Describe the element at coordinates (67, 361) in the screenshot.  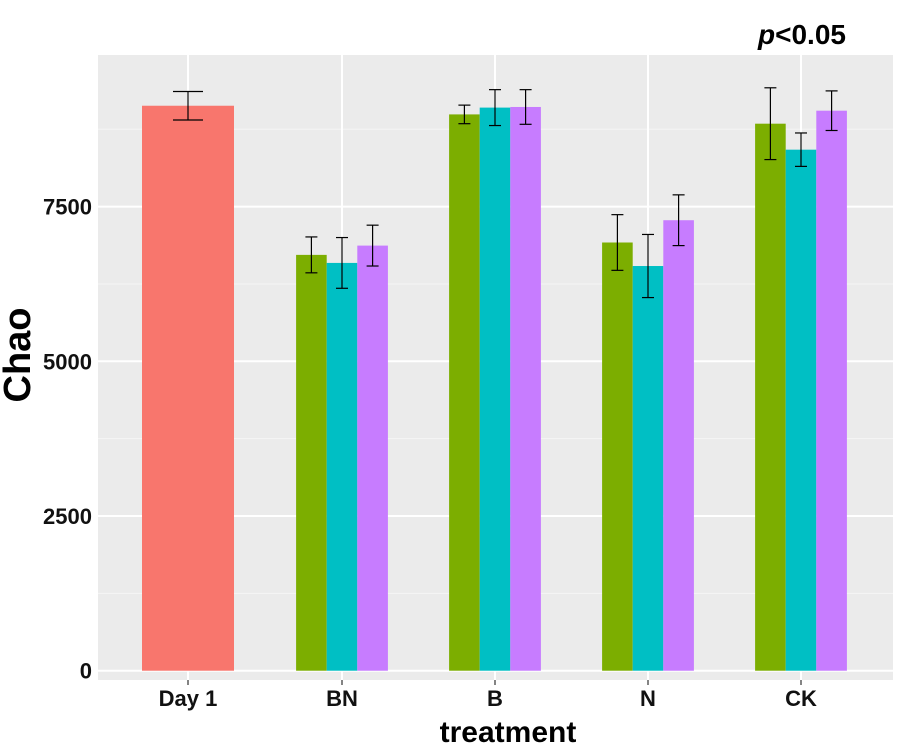
I see `y-tick-label: 5000` at that location.